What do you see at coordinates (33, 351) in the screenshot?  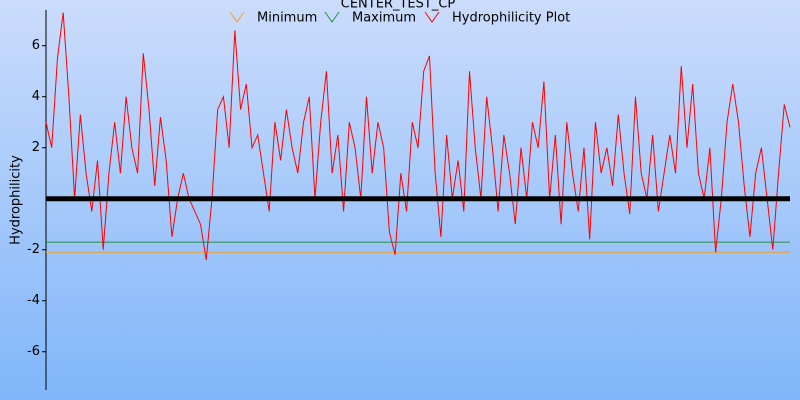 I see `y-tick-label: -6` at bounding box center [33, 351].